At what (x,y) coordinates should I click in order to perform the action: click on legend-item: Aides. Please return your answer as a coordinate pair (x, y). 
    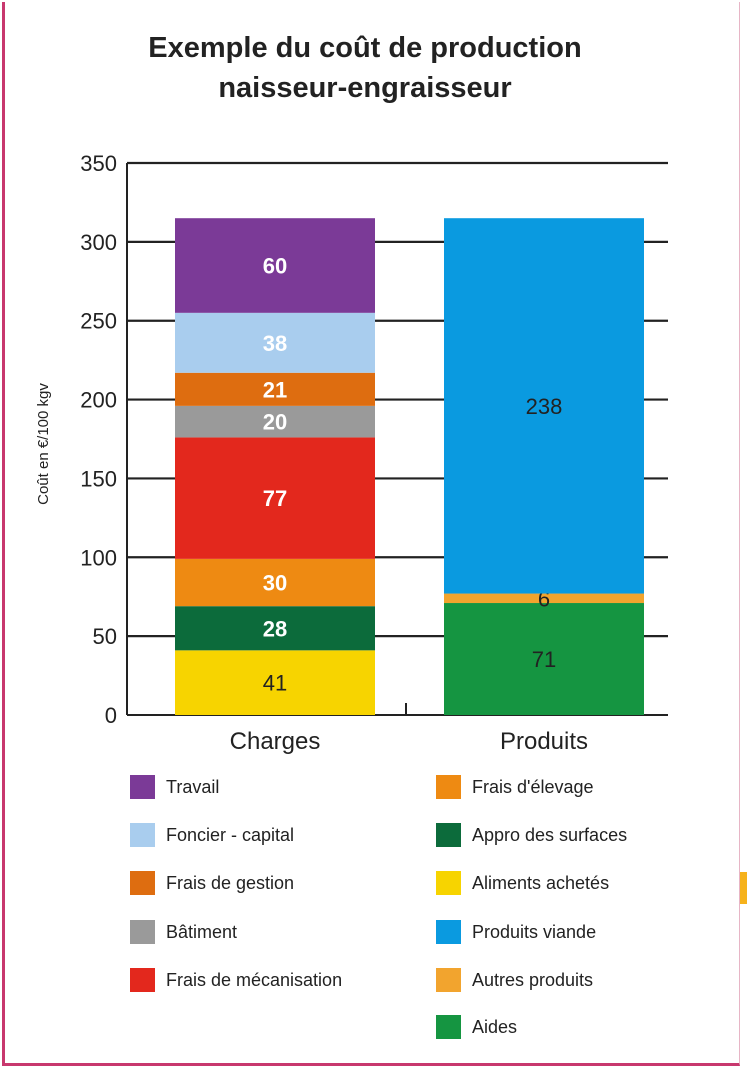
    Looking at the image, I should click on (476, 1027).